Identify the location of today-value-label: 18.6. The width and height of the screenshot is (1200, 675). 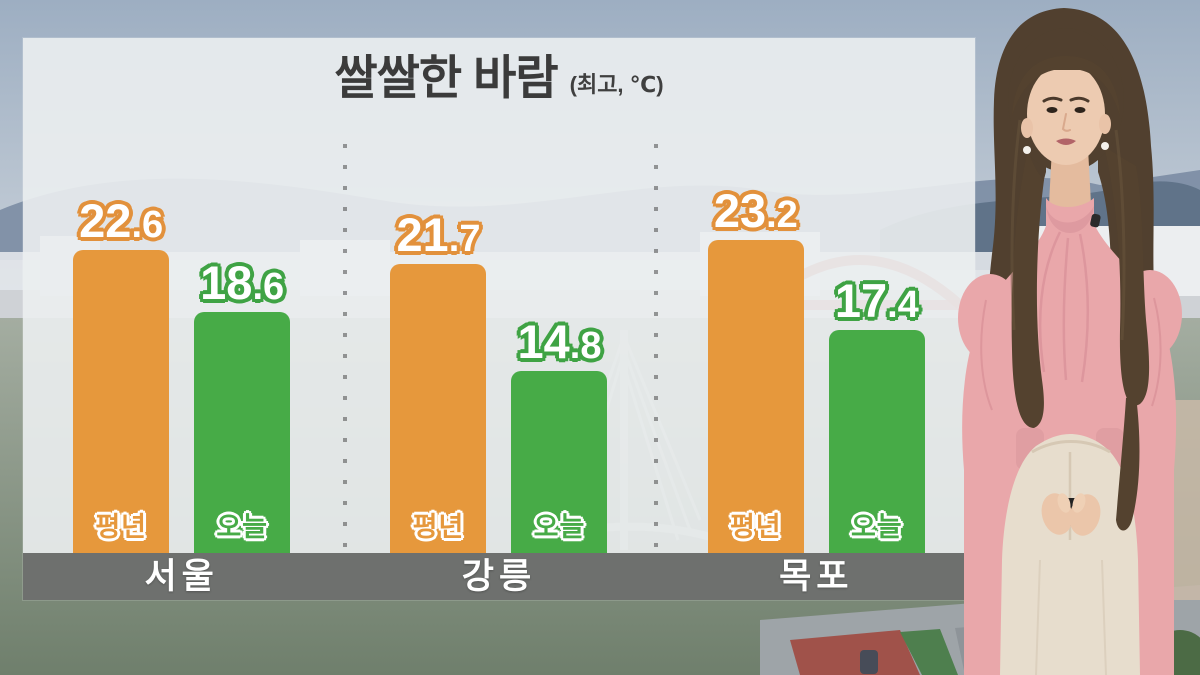
(242, 282).